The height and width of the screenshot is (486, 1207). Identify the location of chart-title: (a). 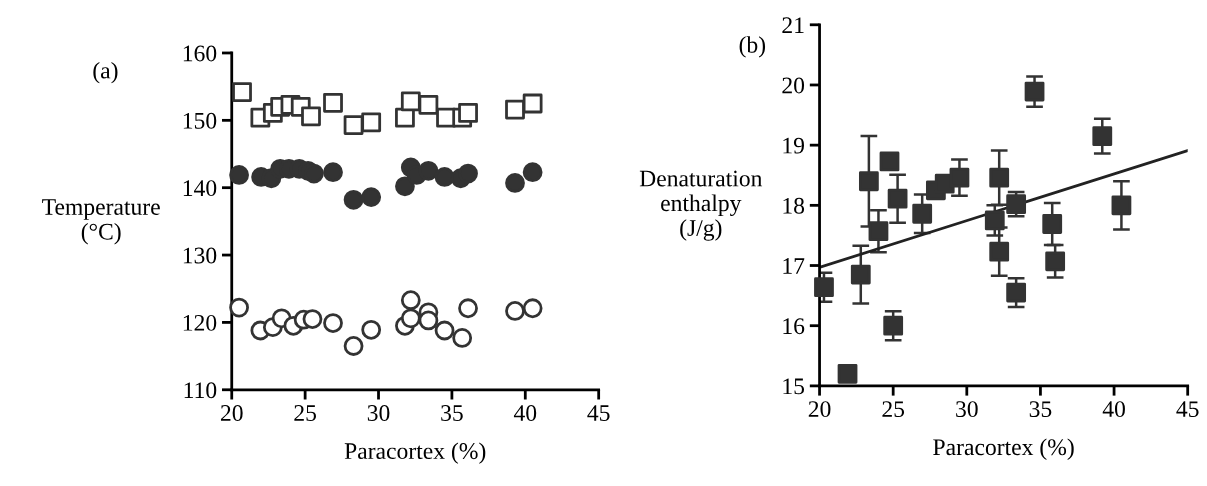
(105, 72).